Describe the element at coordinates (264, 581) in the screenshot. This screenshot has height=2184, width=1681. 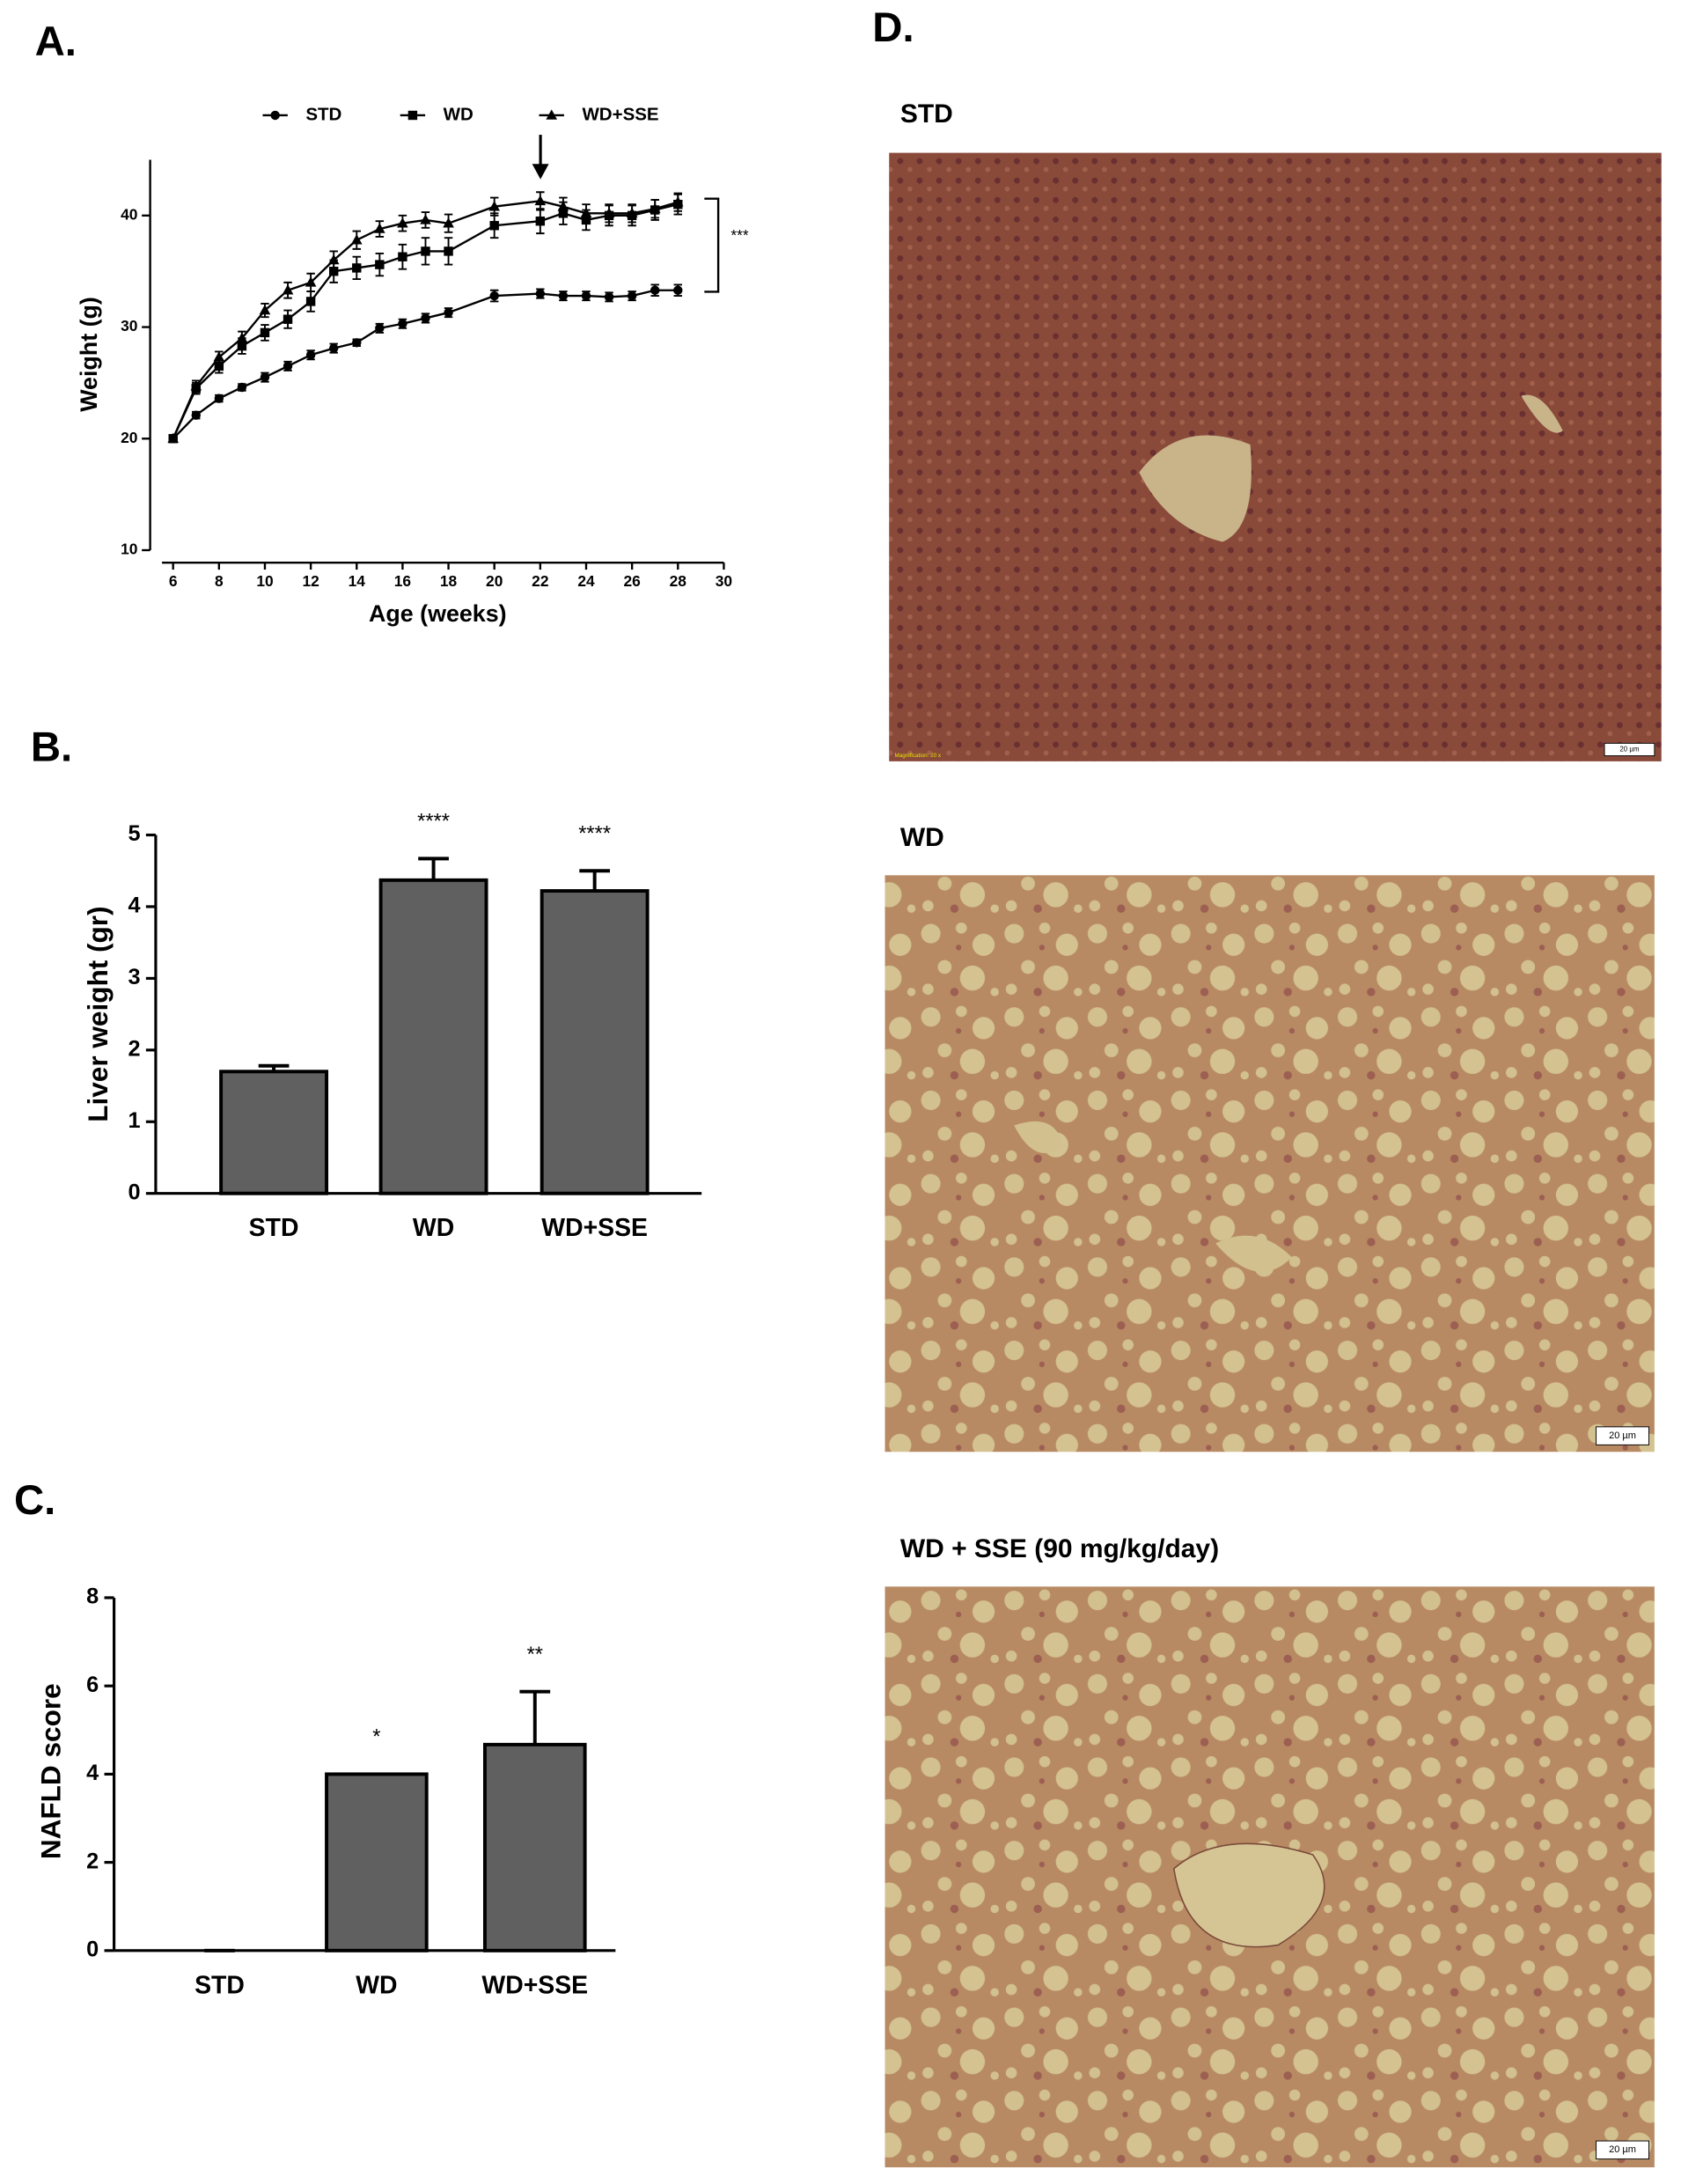
I see `x-tick-label: 10` at that location.